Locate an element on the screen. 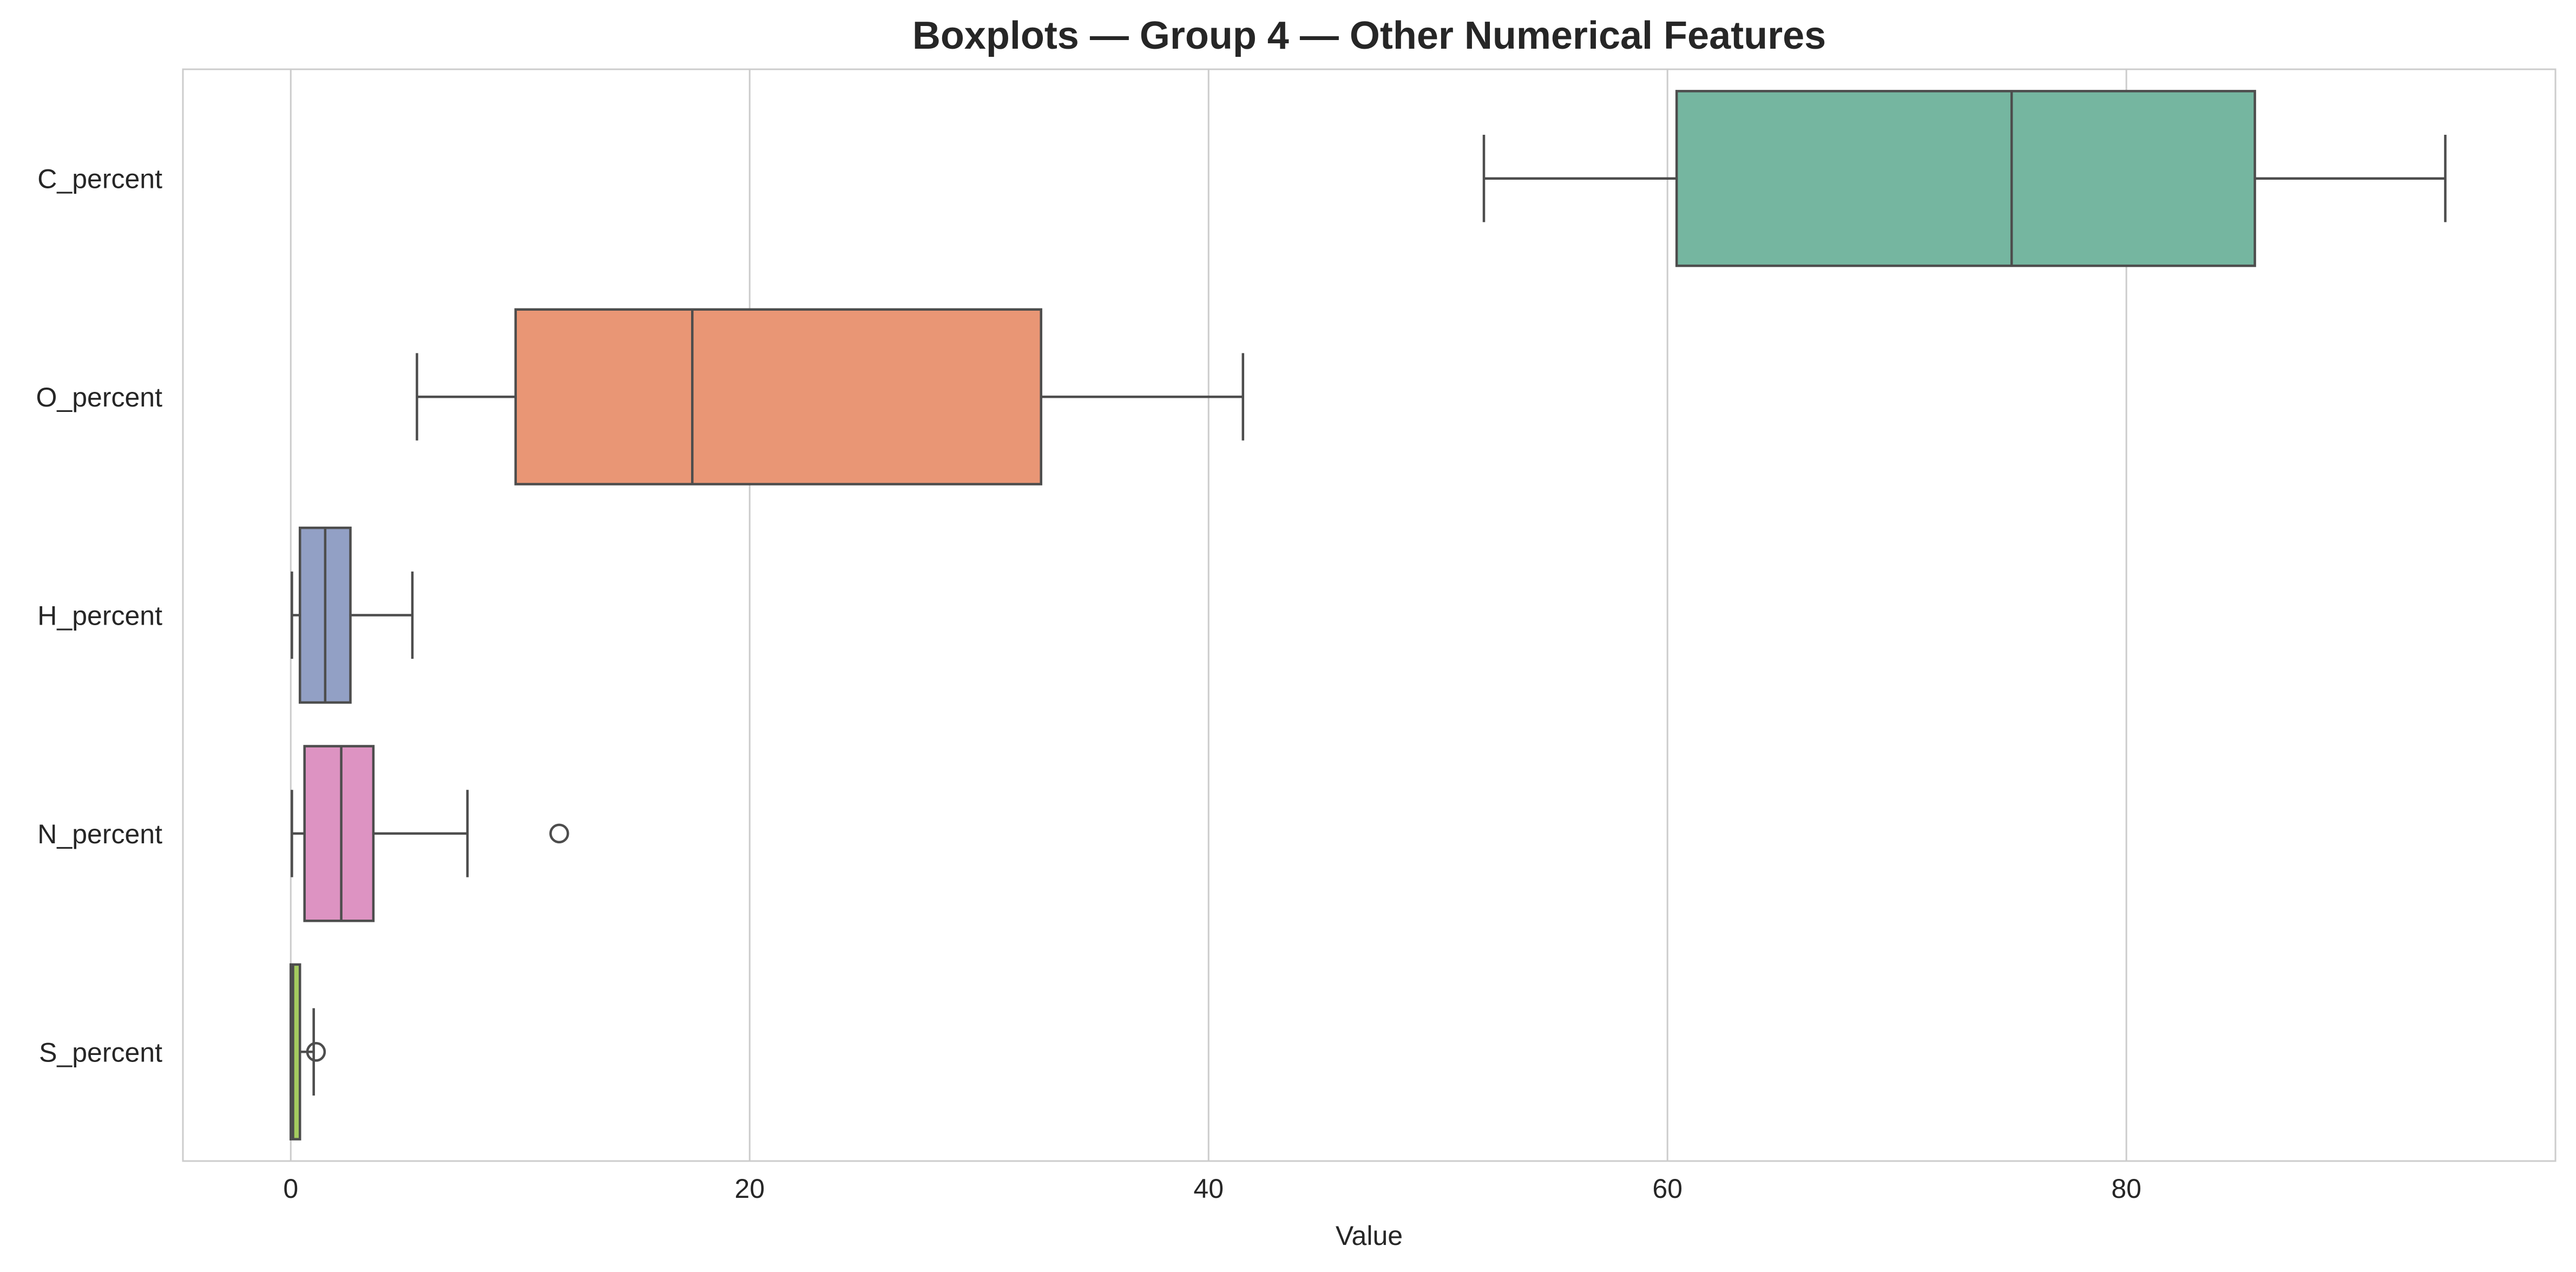  box-S_percent is located at coordinates (308, 1051).